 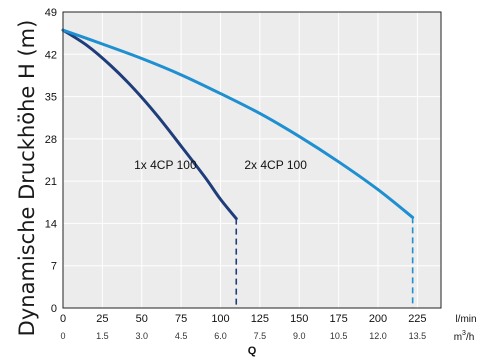 I want to click on x-tick-labels: 0 25 50 75 100 125 150 175 200 225, so click(x=243, y=319).